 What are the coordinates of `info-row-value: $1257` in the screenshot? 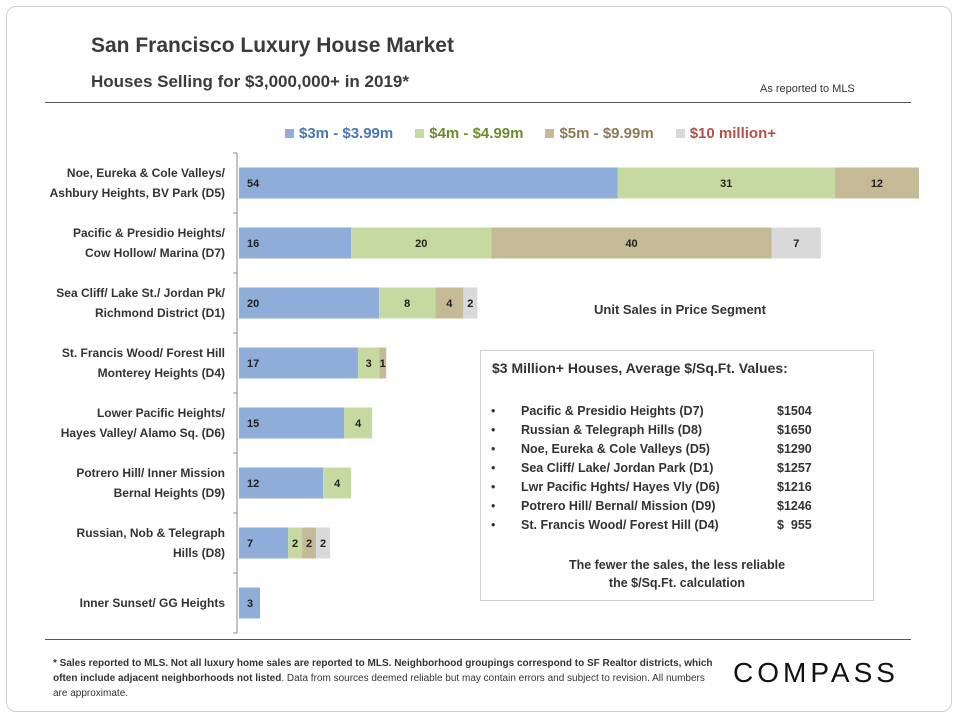 It's located at (794, 467).